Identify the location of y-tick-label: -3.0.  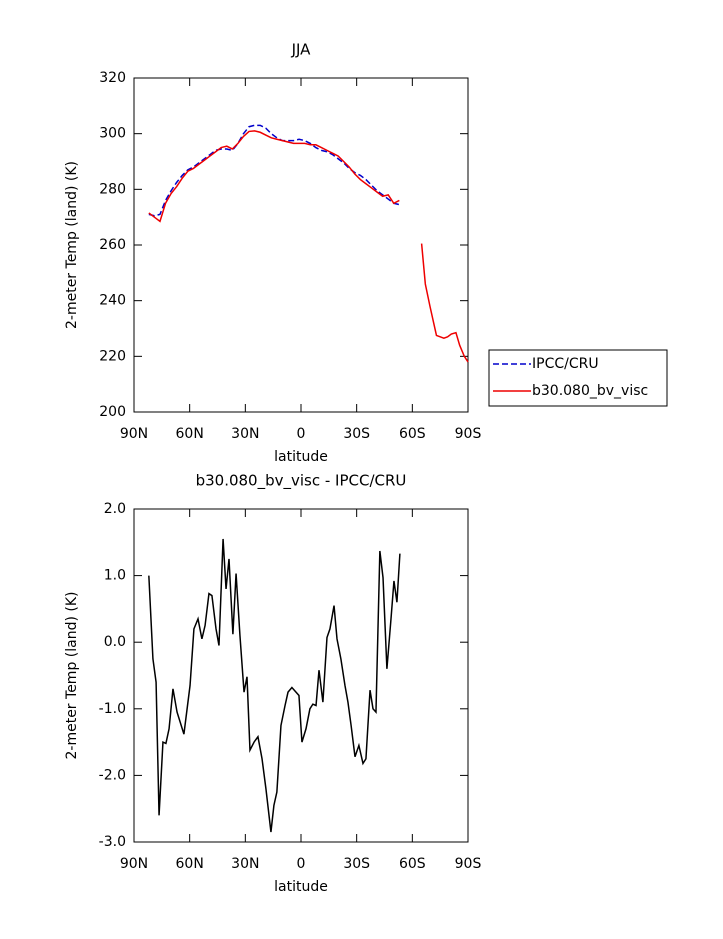
(112, 842).